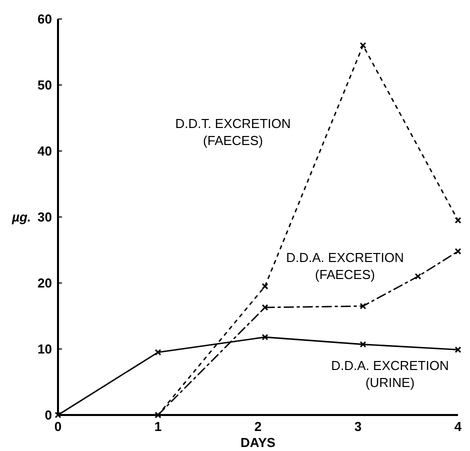 The width and height of the screenshot is (470, 451). Describe the element at coordinates (58, 426) in the screenshot. I see `x-tick-label: 0` at that location.